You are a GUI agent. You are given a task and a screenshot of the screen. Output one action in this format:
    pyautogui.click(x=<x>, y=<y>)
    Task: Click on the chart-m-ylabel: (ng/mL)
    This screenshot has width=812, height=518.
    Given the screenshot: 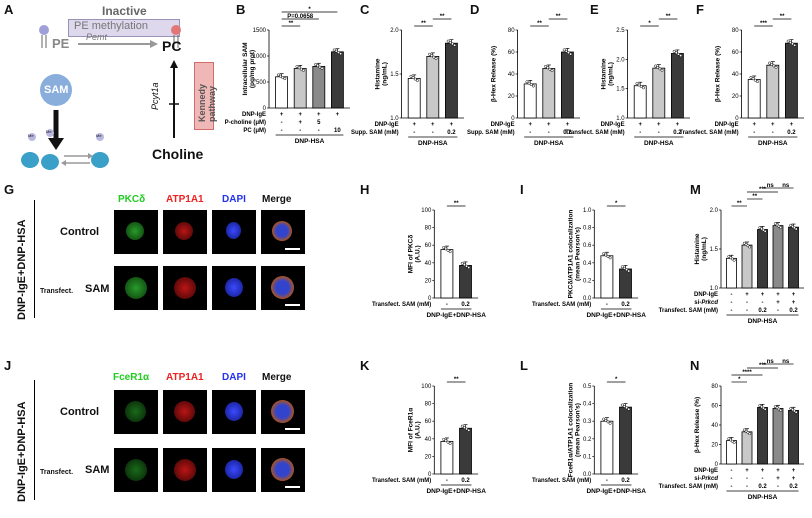 What is the action you would take?
    pyautogui.click(x=704, y=249)
    